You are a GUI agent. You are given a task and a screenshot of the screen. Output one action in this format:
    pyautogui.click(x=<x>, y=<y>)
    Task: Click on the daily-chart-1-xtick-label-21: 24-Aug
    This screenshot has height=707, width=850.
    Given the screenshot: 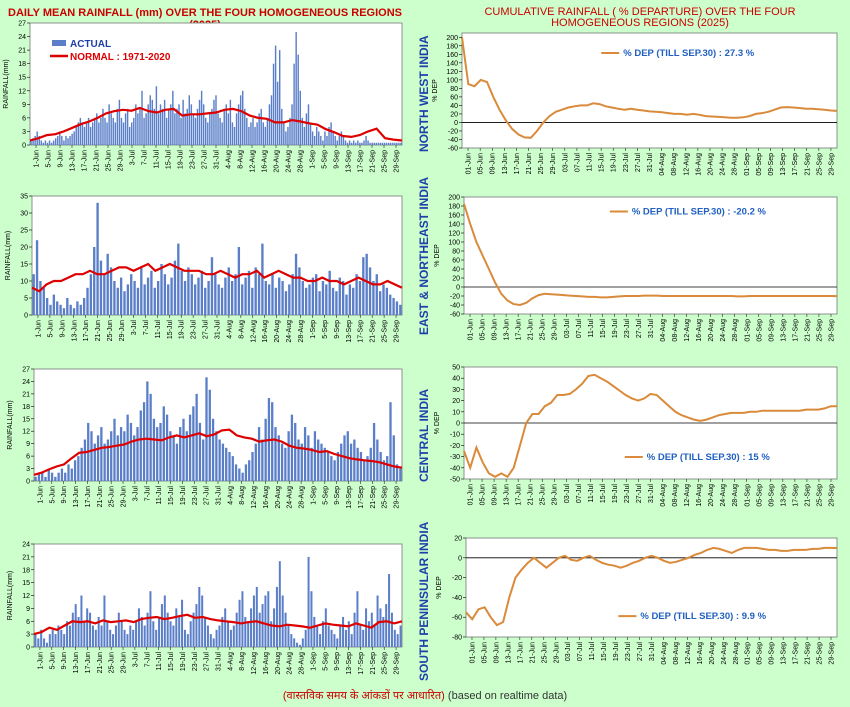 What is the action you would take?
    pyautogui.click(x=289, y=161)
    